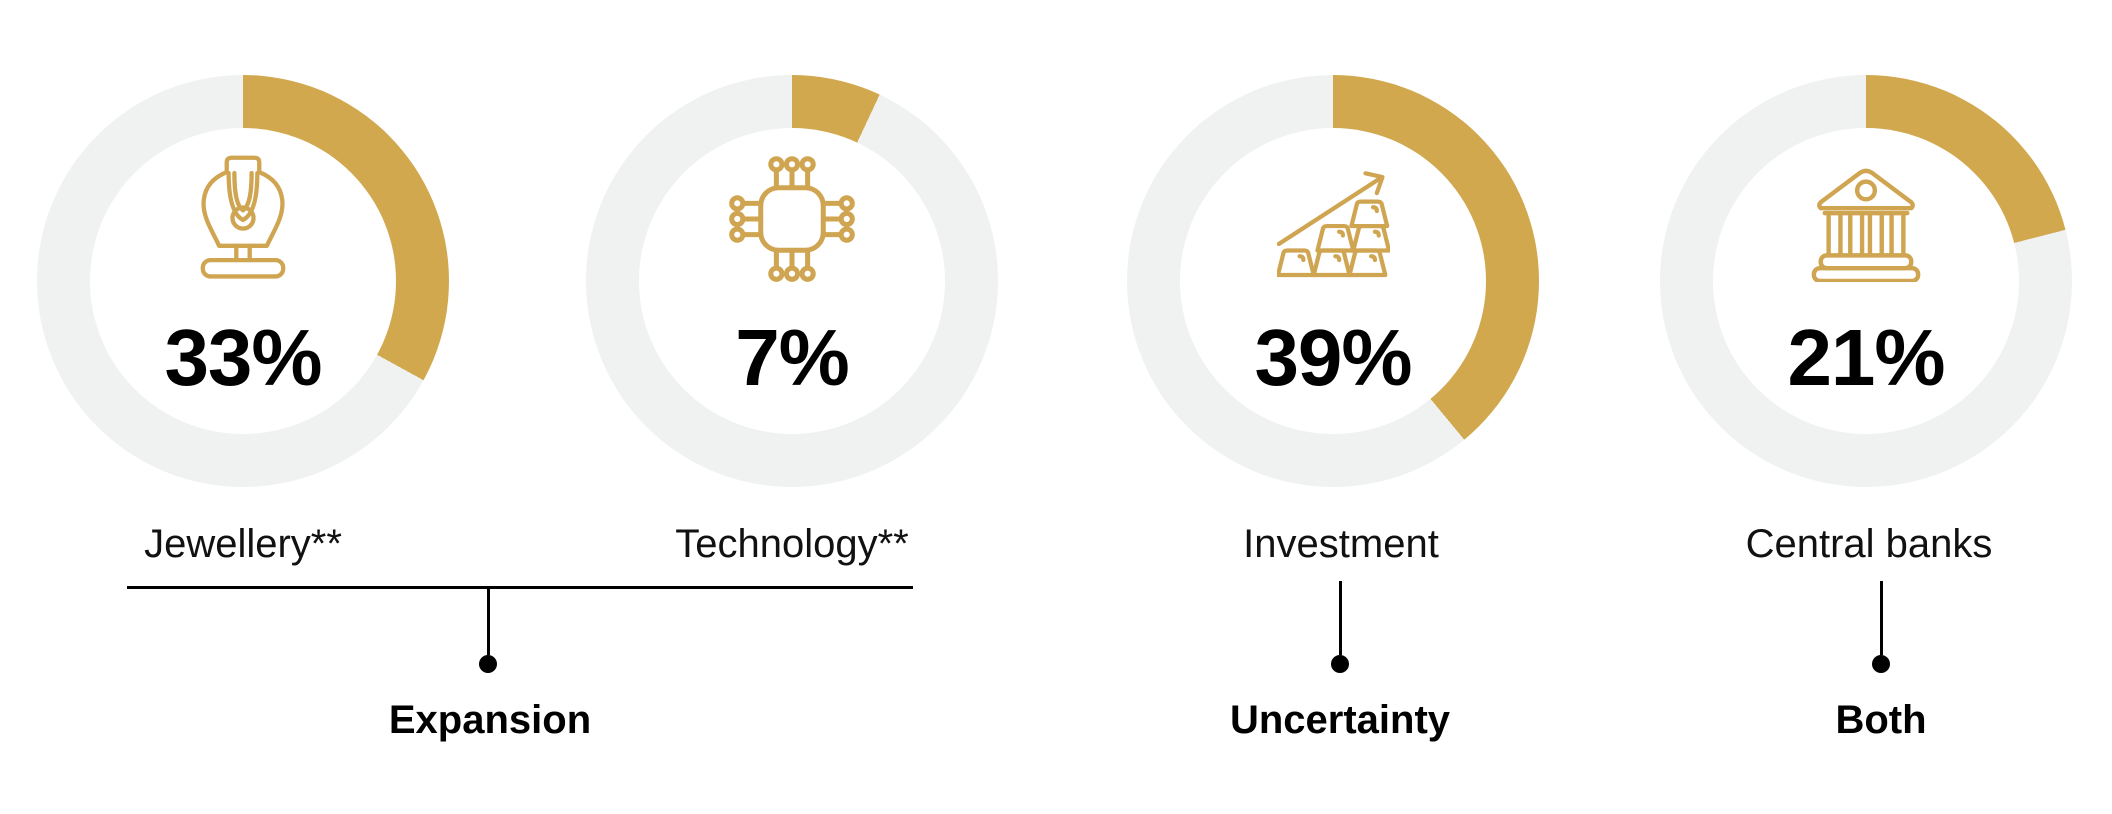 The width and height of the screenshot is (2112, 814). I want to click on donut-chart-investment: 39%, so click(1333, 281).